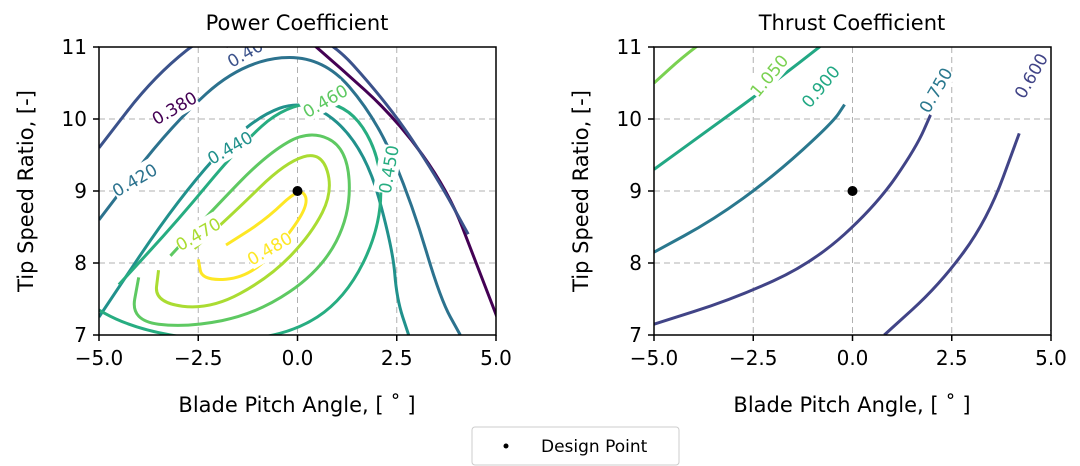 Image resolution: width=1080 pixels, height=466 pixels. Describe the element at coordinates (506, 446) in the screenshot. I see `legend-marker` at that location.